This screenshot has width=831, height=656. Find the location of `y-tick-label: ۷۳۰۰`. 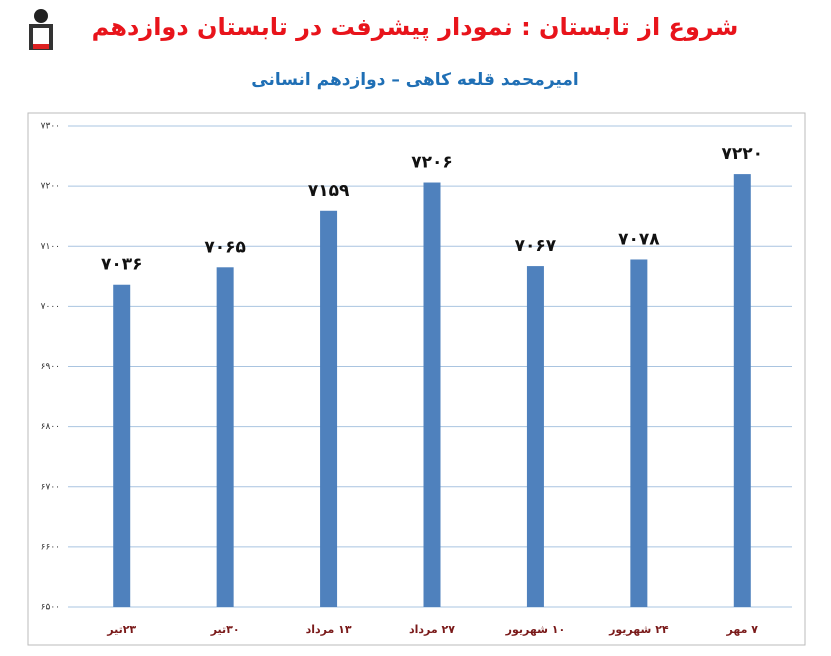

y-tick-label: ۷۳۰۰ is located at coordinates (50, 127).